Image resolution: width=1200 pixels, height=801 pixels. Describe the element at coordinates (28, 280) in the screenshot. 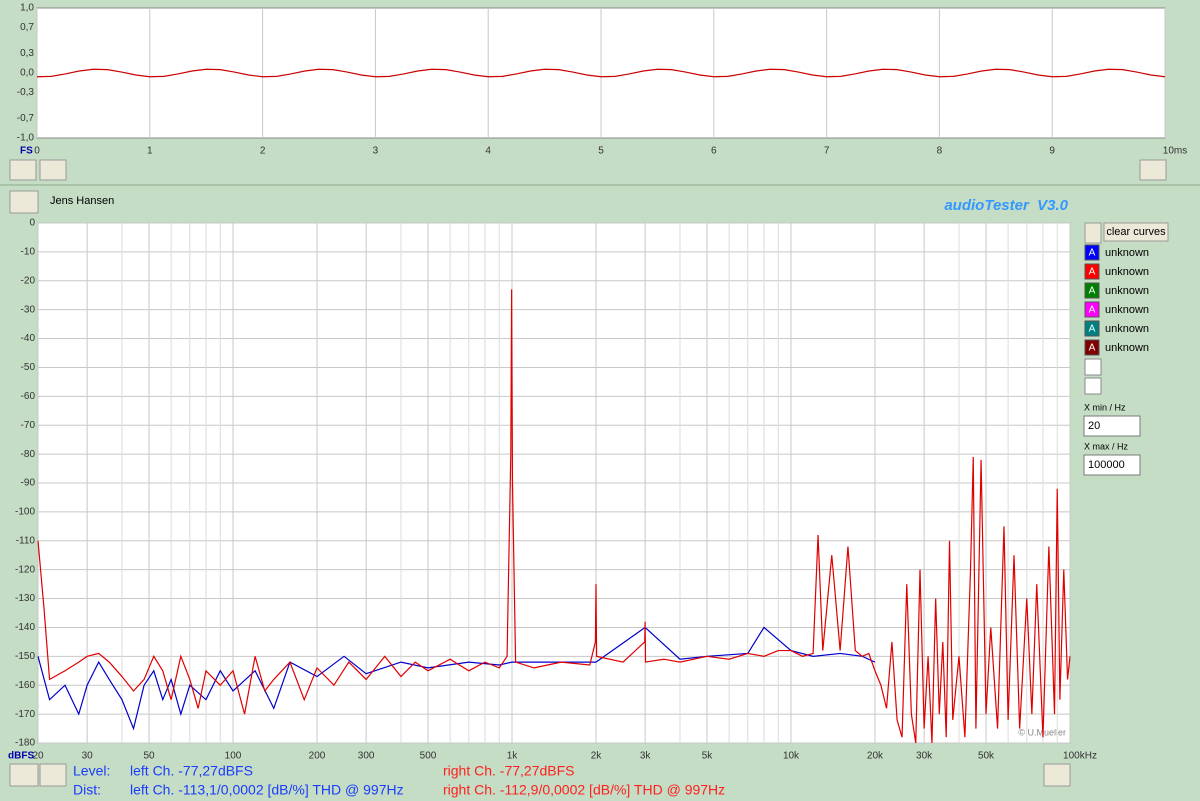

I see `y-tick-label: -20` at that location.